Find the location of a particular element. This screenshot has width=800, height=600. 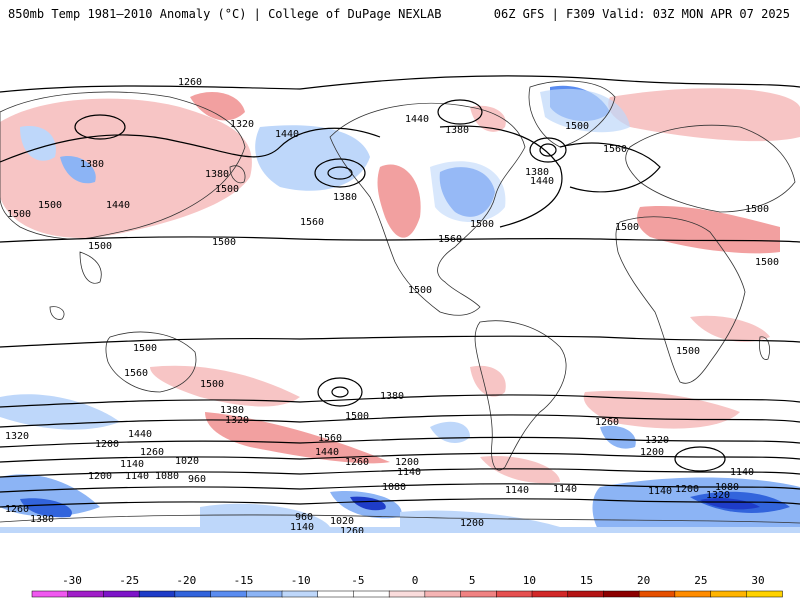

colorbar-tick-label: 15 is located at coordinates (586, 580).